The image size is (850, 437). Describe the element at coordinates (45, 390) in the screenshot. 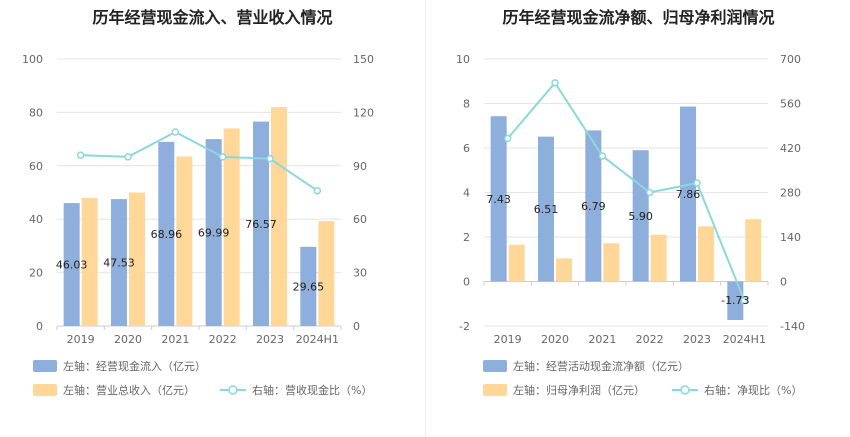

I see `left-legend-swatch-secondary` at that location.